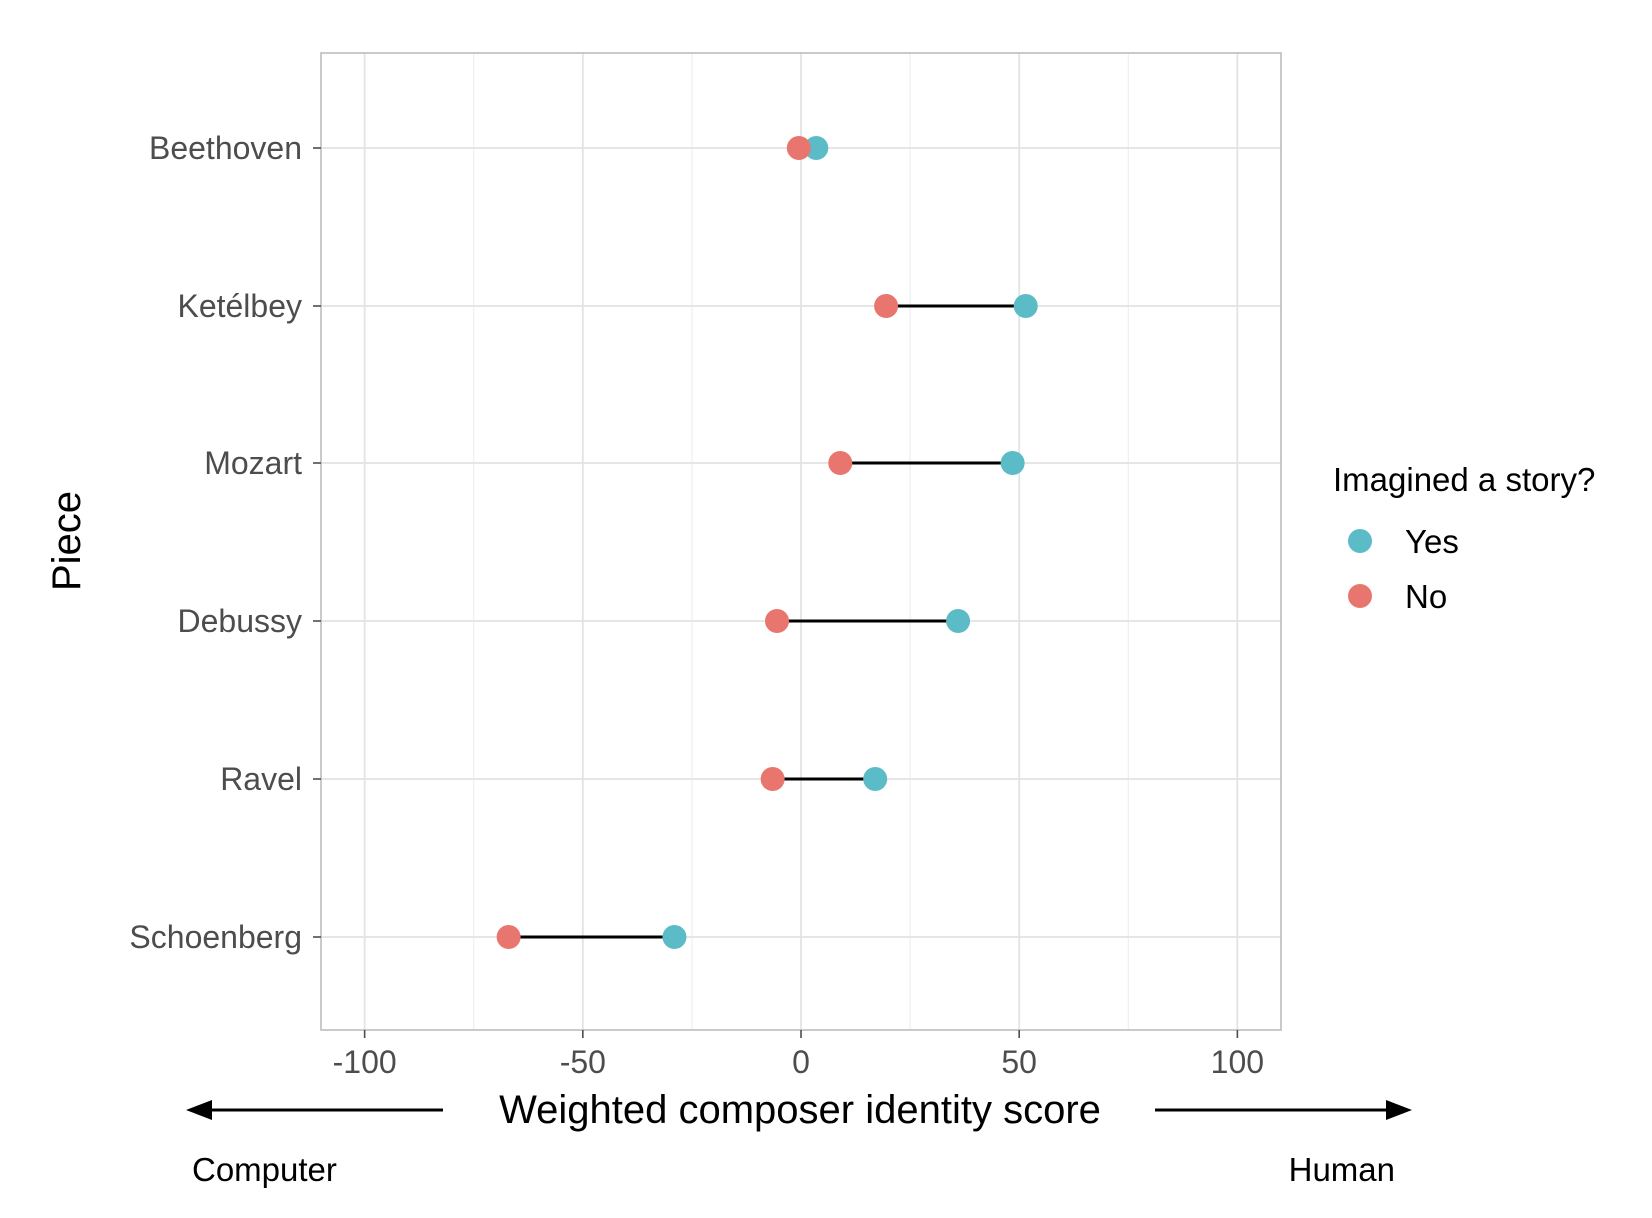 Image resolution: width=1652 pixels, height=1218 pixels. Describe the element at coordinates (1019, 1062) in the screenshot. I see `x-tick-label: 50` at that location.